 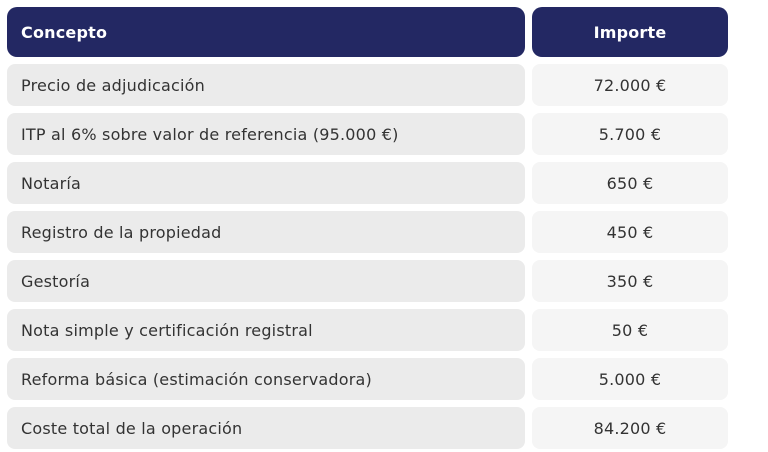 I want to click on table-row-amount: 450 €, so click(x=630, y=232).